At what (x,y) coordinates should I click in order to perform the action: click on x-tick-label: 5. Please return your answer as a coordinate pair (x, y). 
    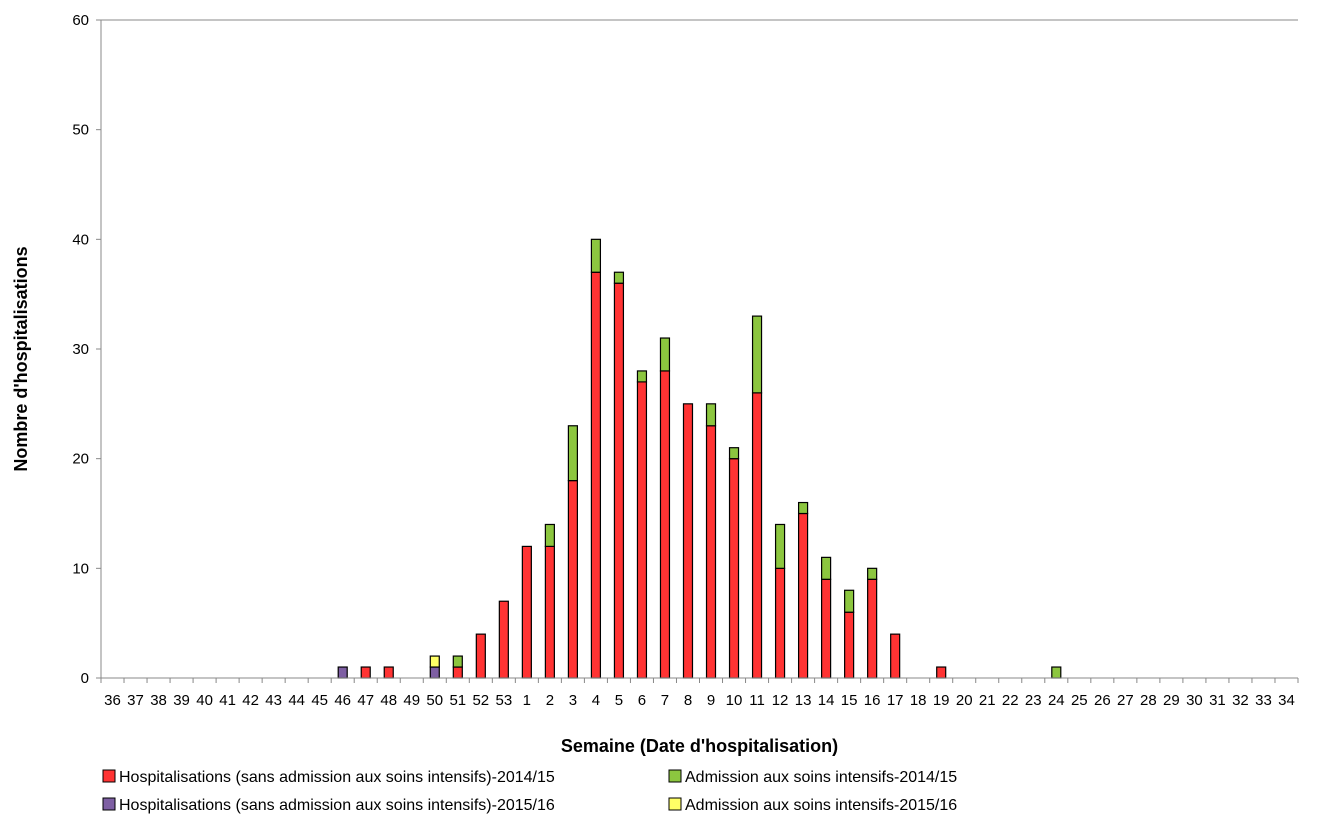
    Looking at the image, I should click on (619, 700).